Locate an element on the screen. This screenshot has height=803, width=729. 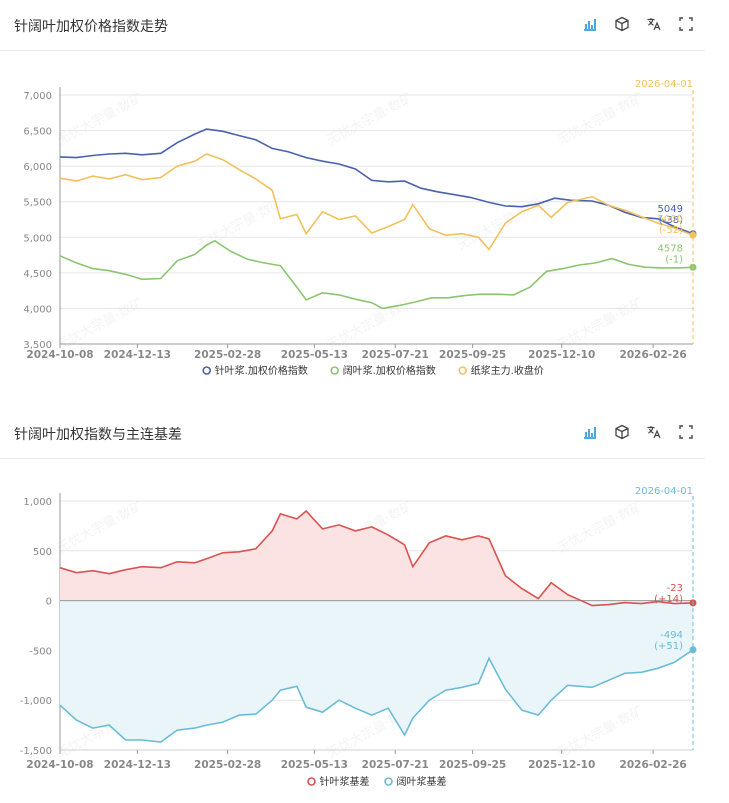
end-value-label: 5049 is located at coordinates (670, 209).